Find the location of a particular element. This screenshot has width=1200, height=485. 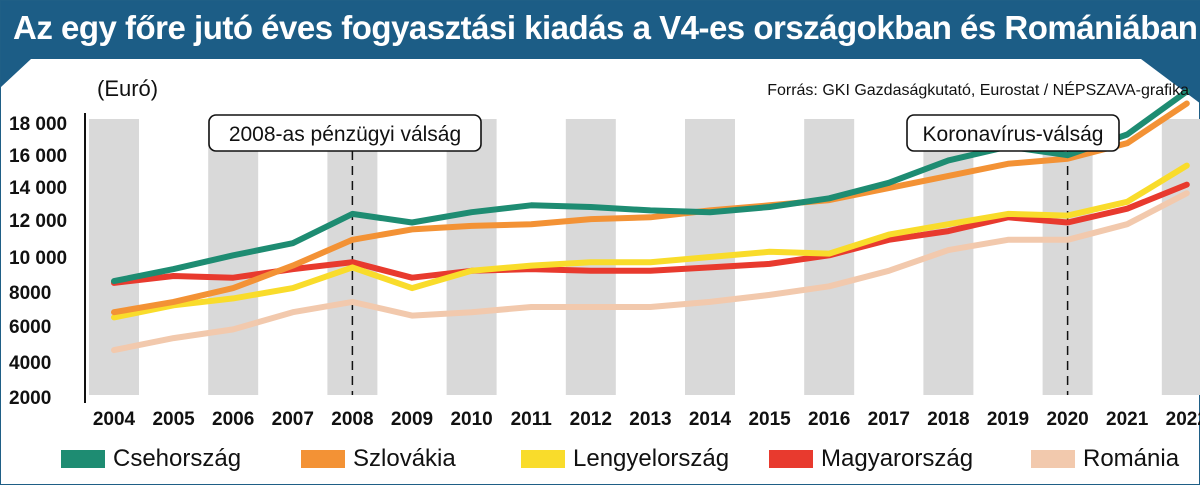

x-tick-label: 2005 is located at coordinates (173, 419).